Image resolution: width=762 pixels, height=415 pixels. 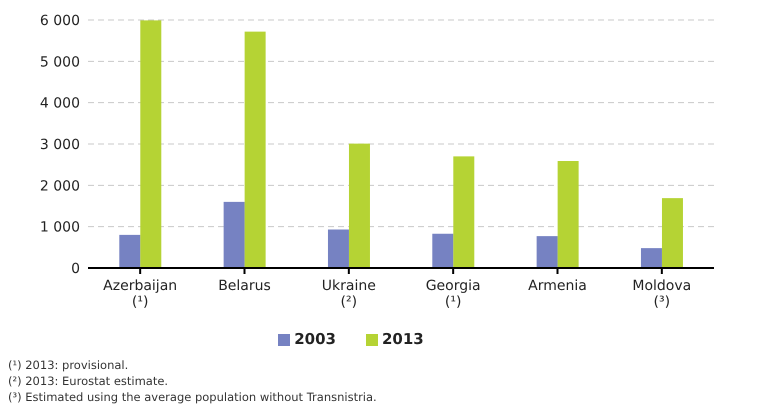 What do you see at coordinates (60, 144) in the screenshot?
I see `y-tick-label: 3 000` at bounding box center [60, 144].